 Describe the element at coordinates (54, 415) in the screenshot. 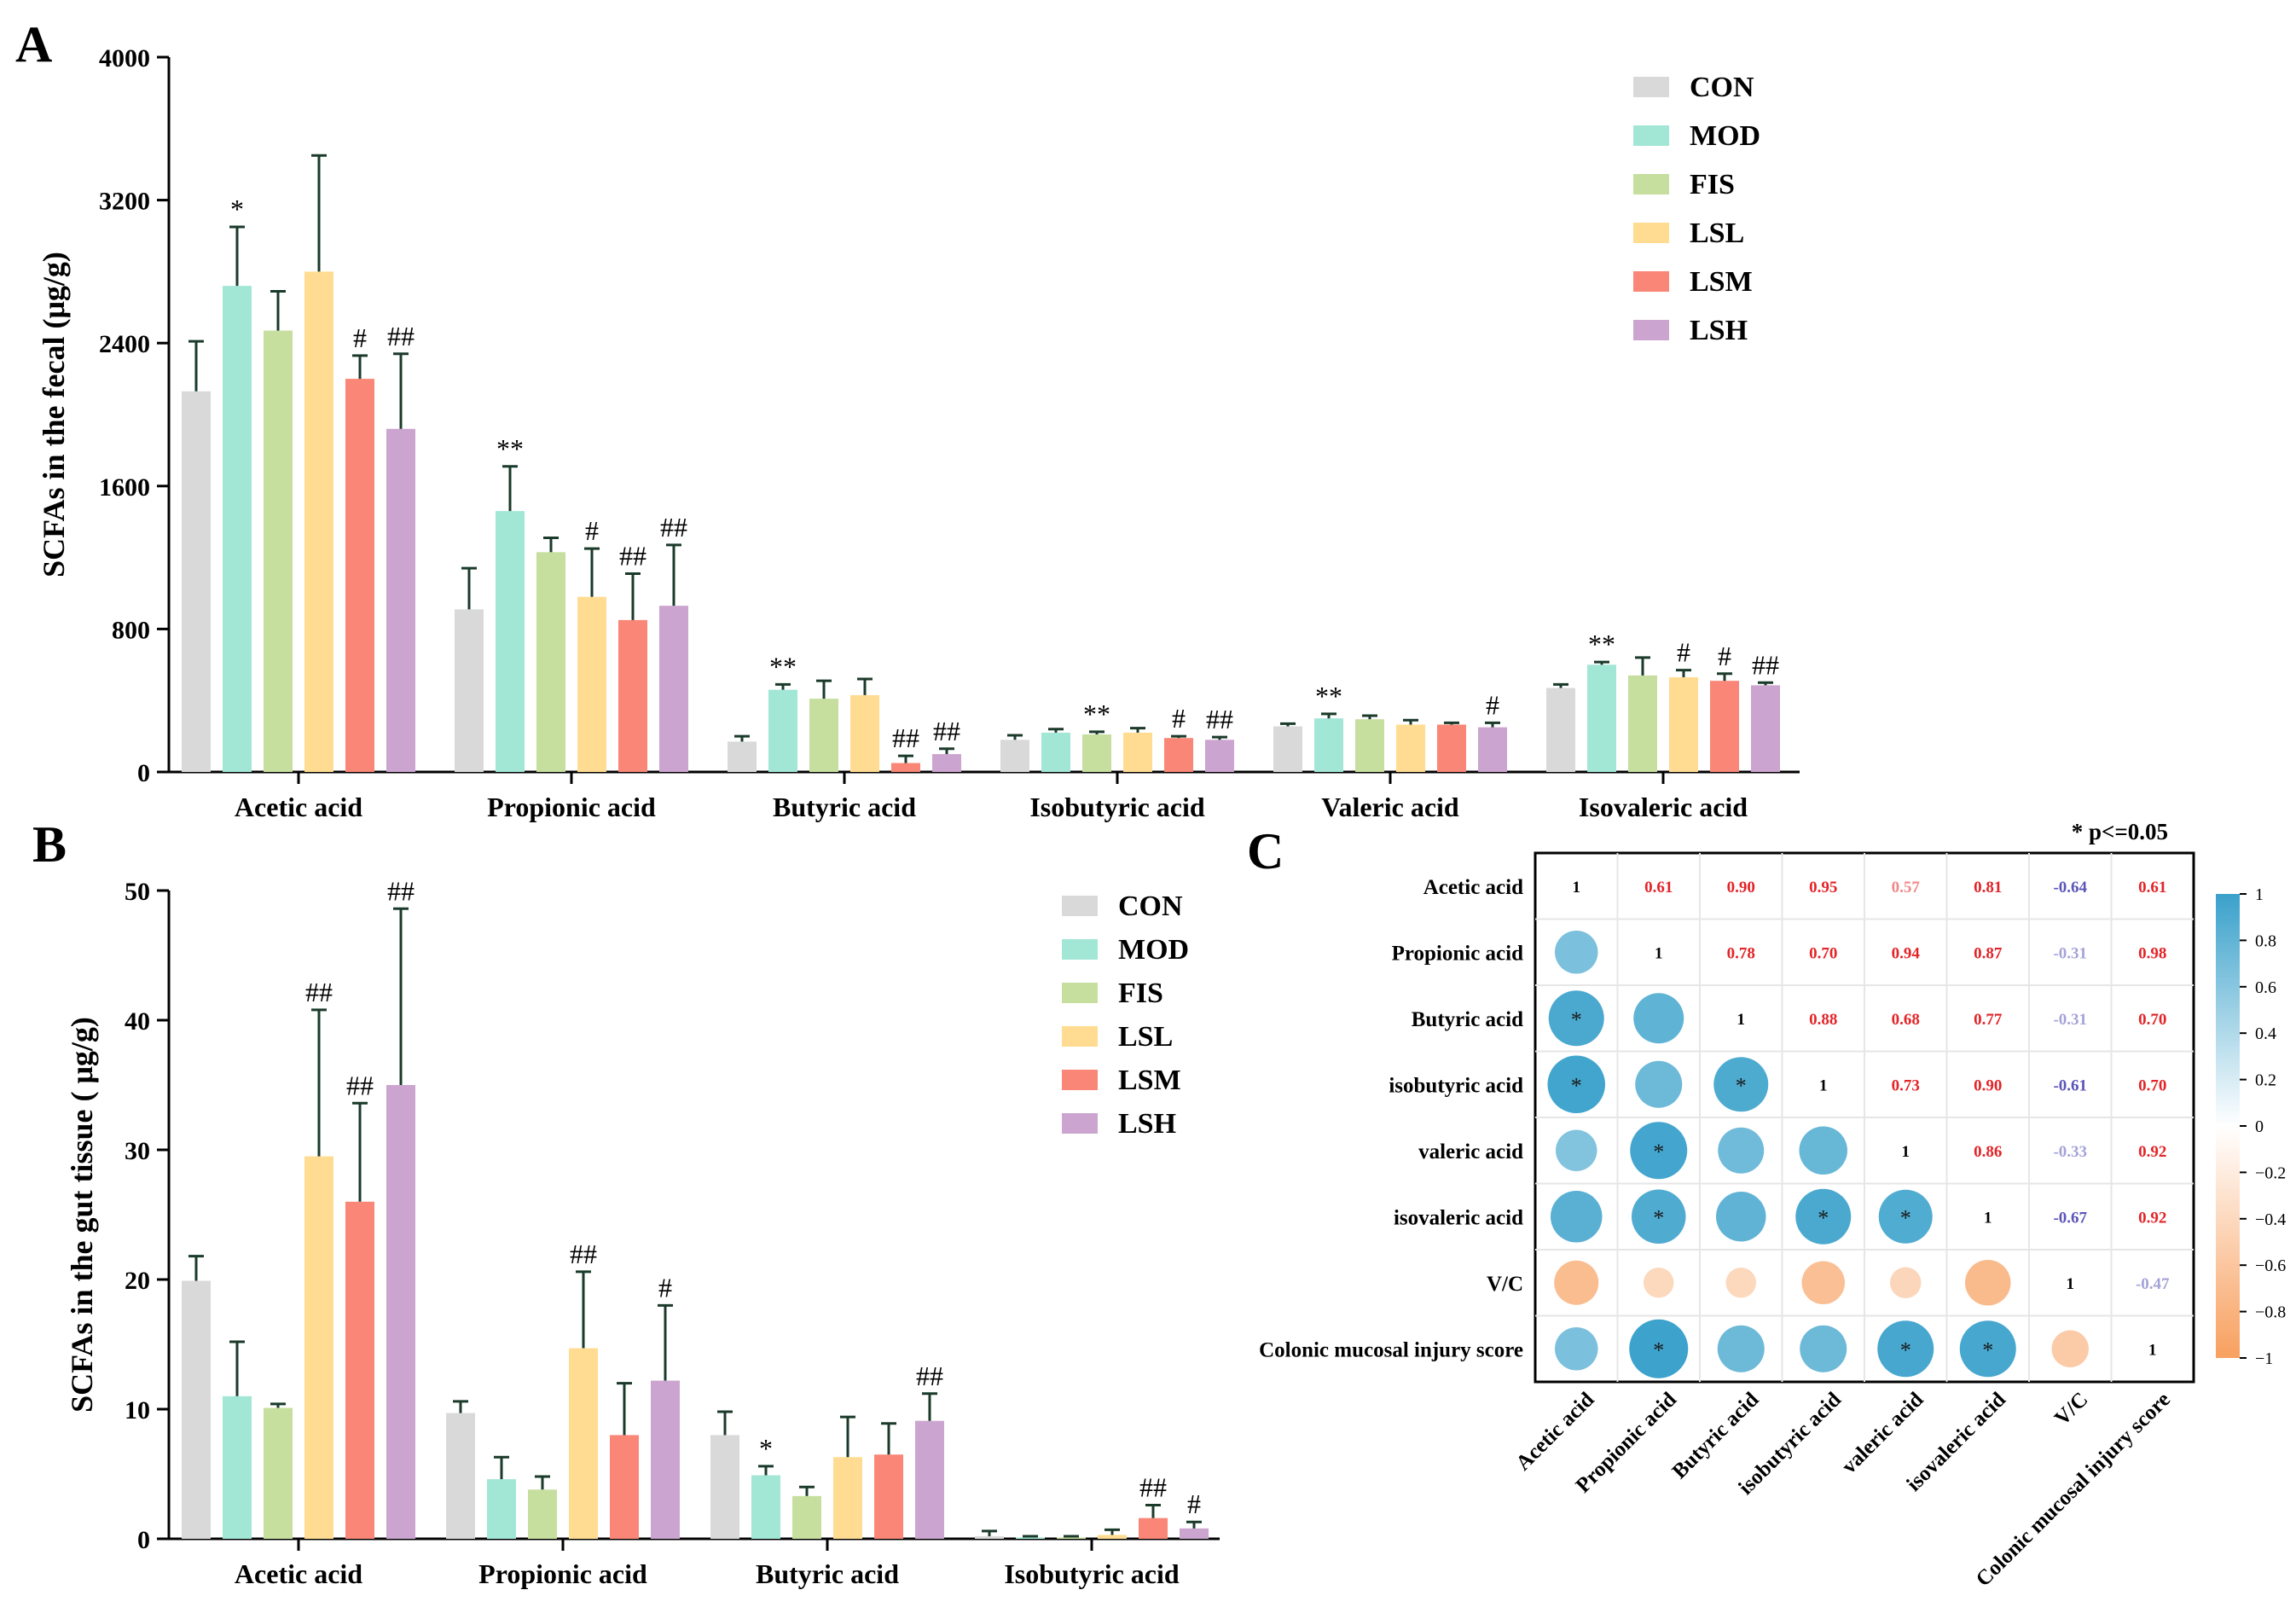

I see `panel-a-y-axis-title: SCFAs in the fecal (μg/g)` at that location.